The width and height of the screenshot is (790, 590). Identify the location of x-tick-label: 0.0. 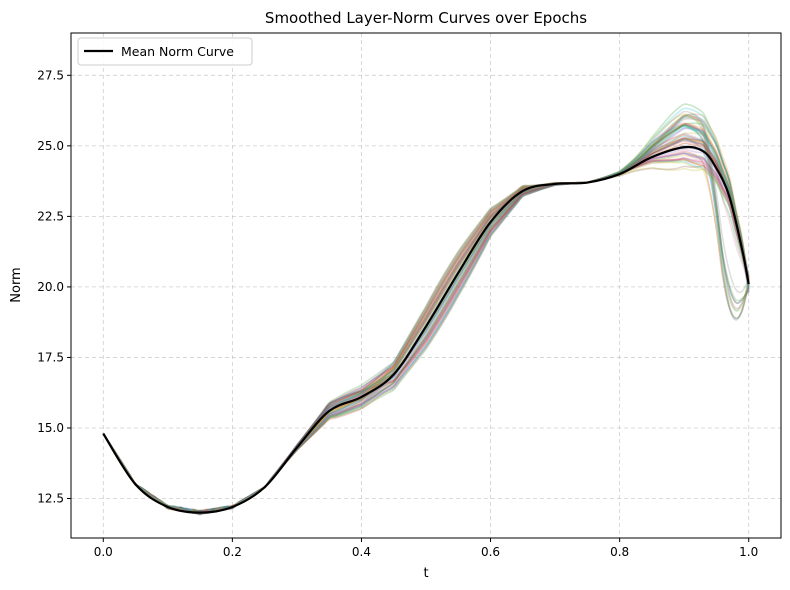
(103, 552).